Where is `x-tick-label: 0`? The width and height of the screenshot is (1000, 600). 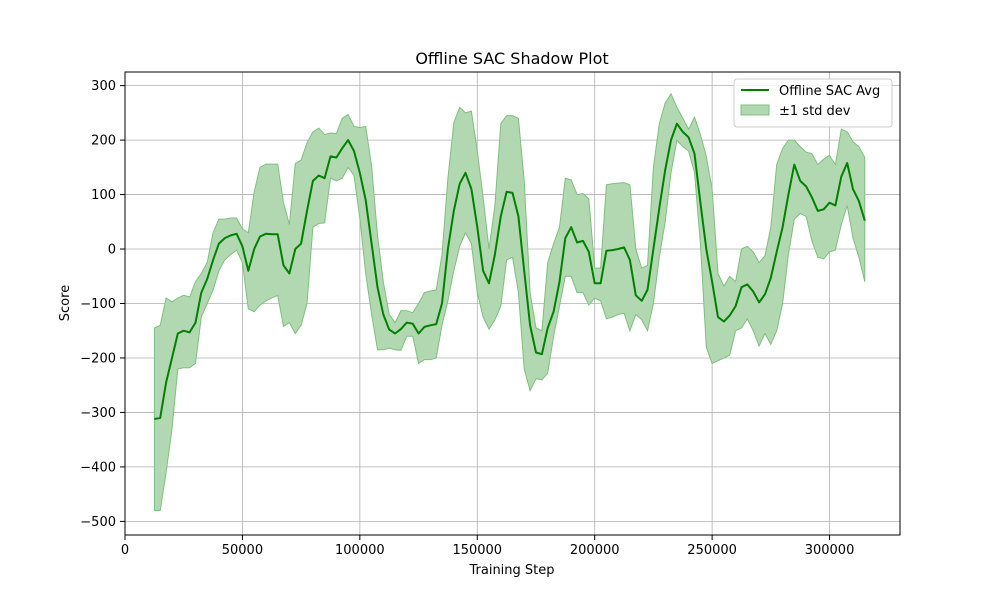
x-tick-label: 0 is located at coordinates (125, 550).